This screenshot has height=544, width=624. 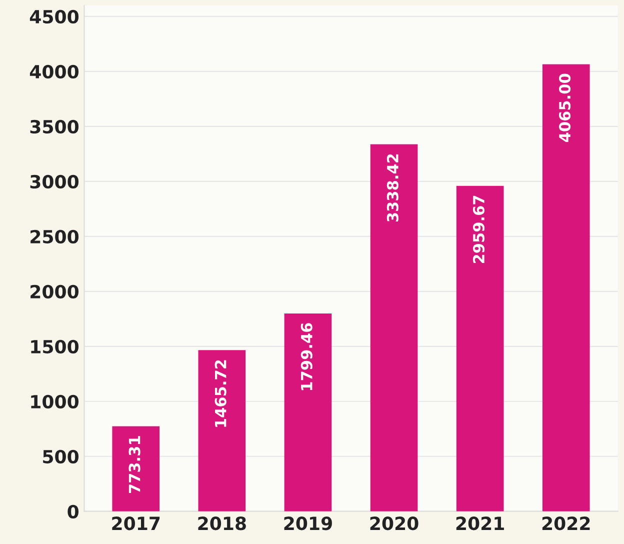 What do you see at coordinates (61, 457) in the screenshot?
I see `y-tick-label: 500` at bounding box center [61, 457].